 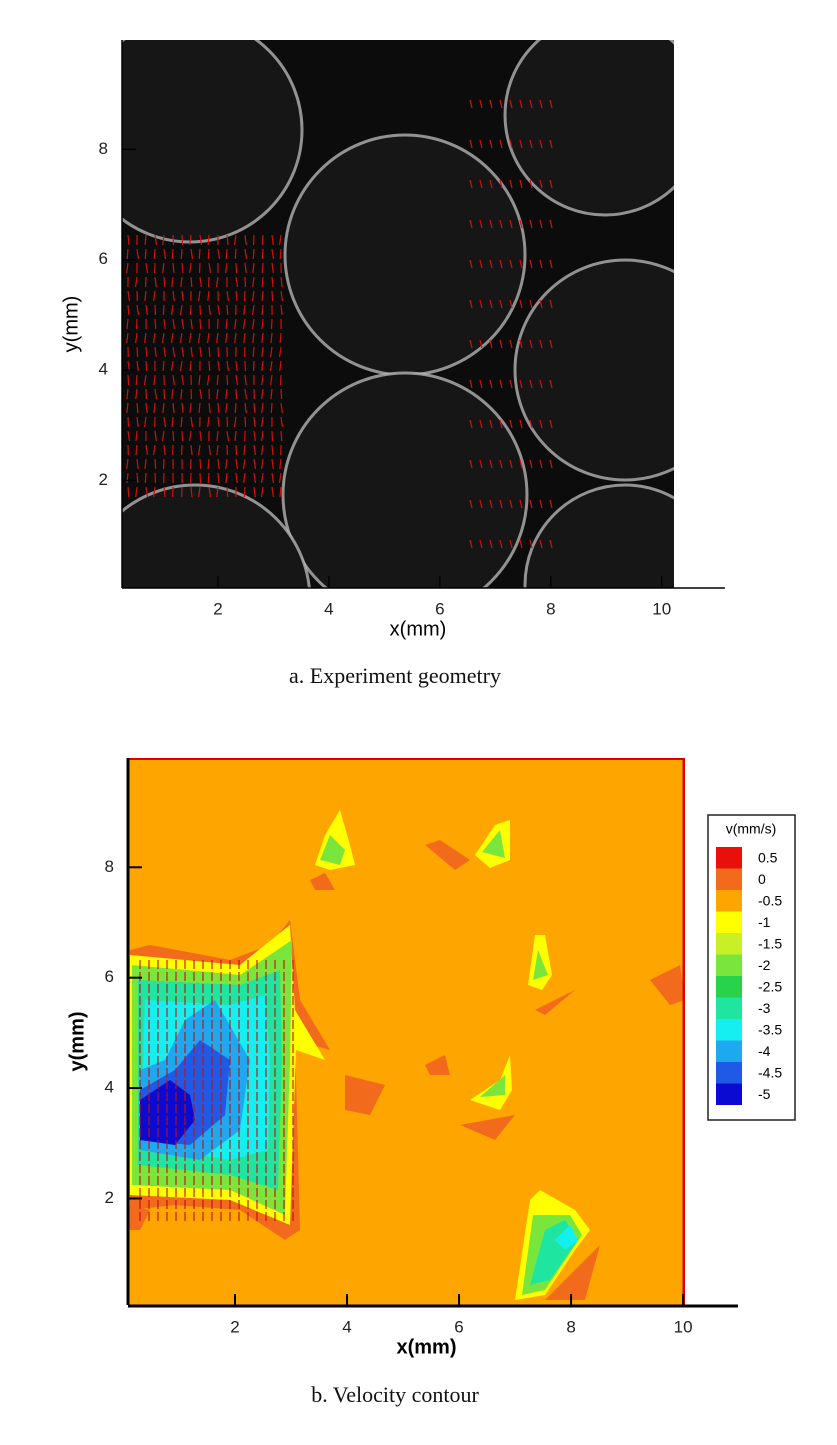 I want to click on colorbar-title: v(mm/s), so click(x=751, y=829).